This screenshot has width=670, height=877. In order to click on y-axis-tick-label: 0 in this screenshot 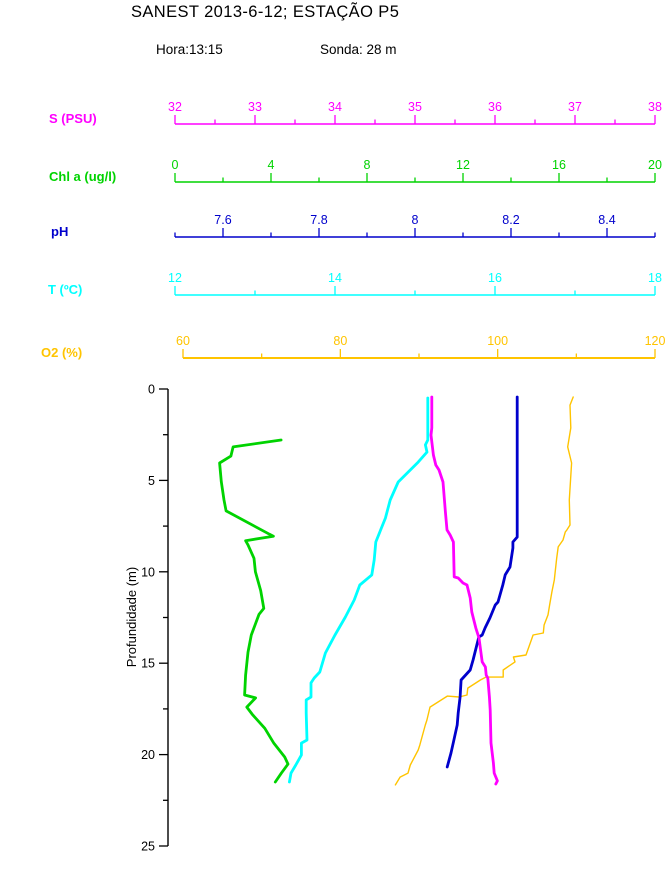, I will do `click(151, 390)`.